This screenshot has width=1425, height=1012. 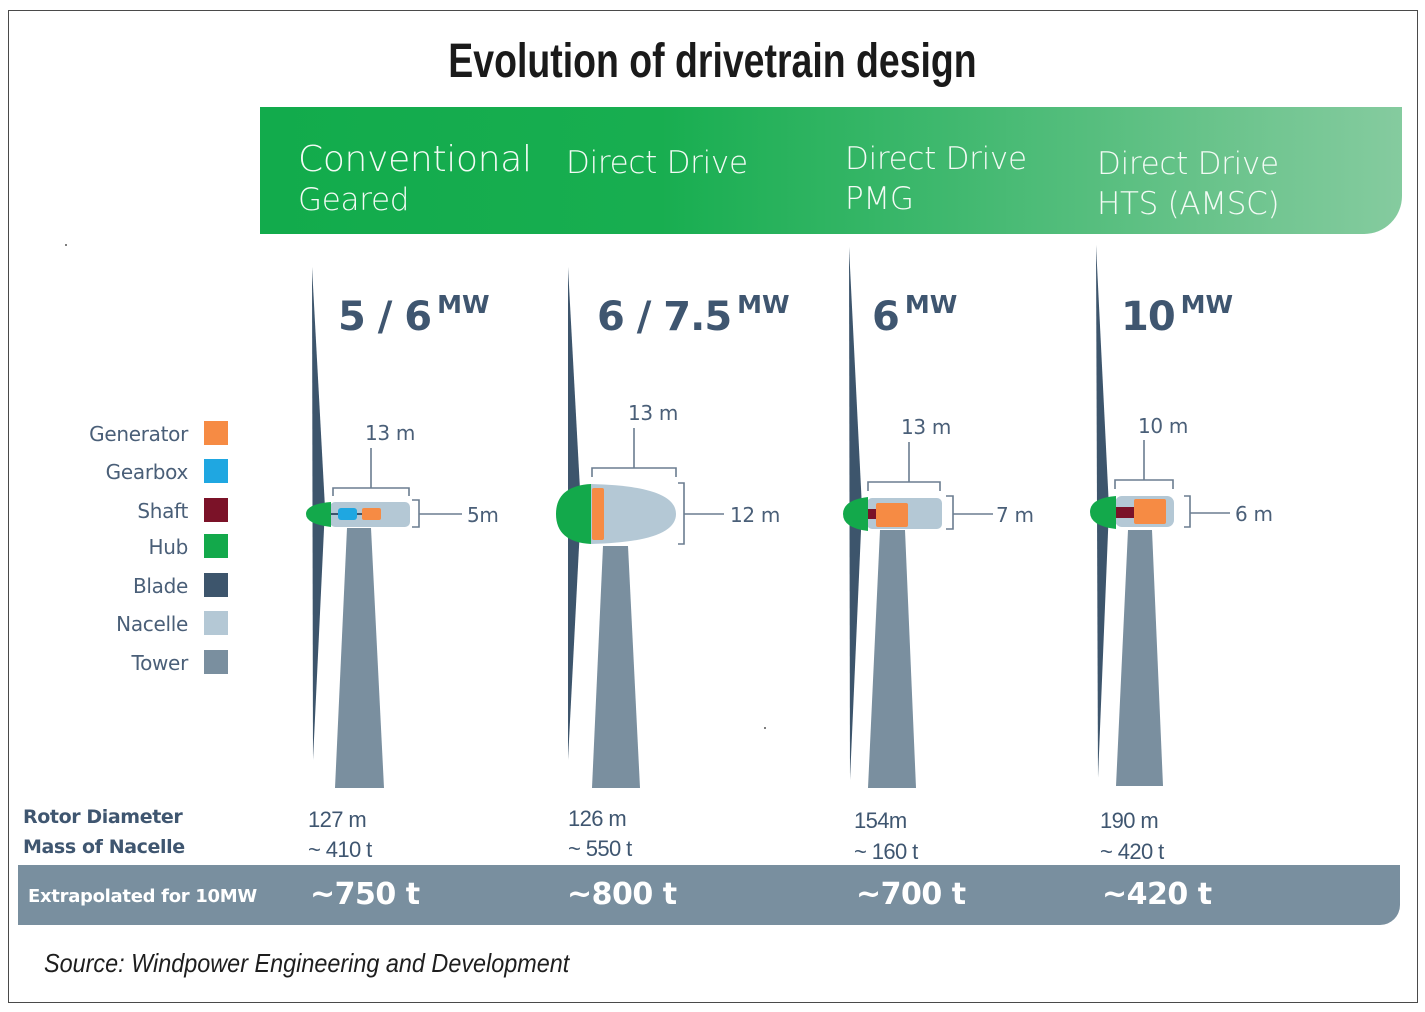 What do you see at coordinates (216, 662) in the screenshot?
I see `legend-swatch-tower` at bounding box center [216, 662].